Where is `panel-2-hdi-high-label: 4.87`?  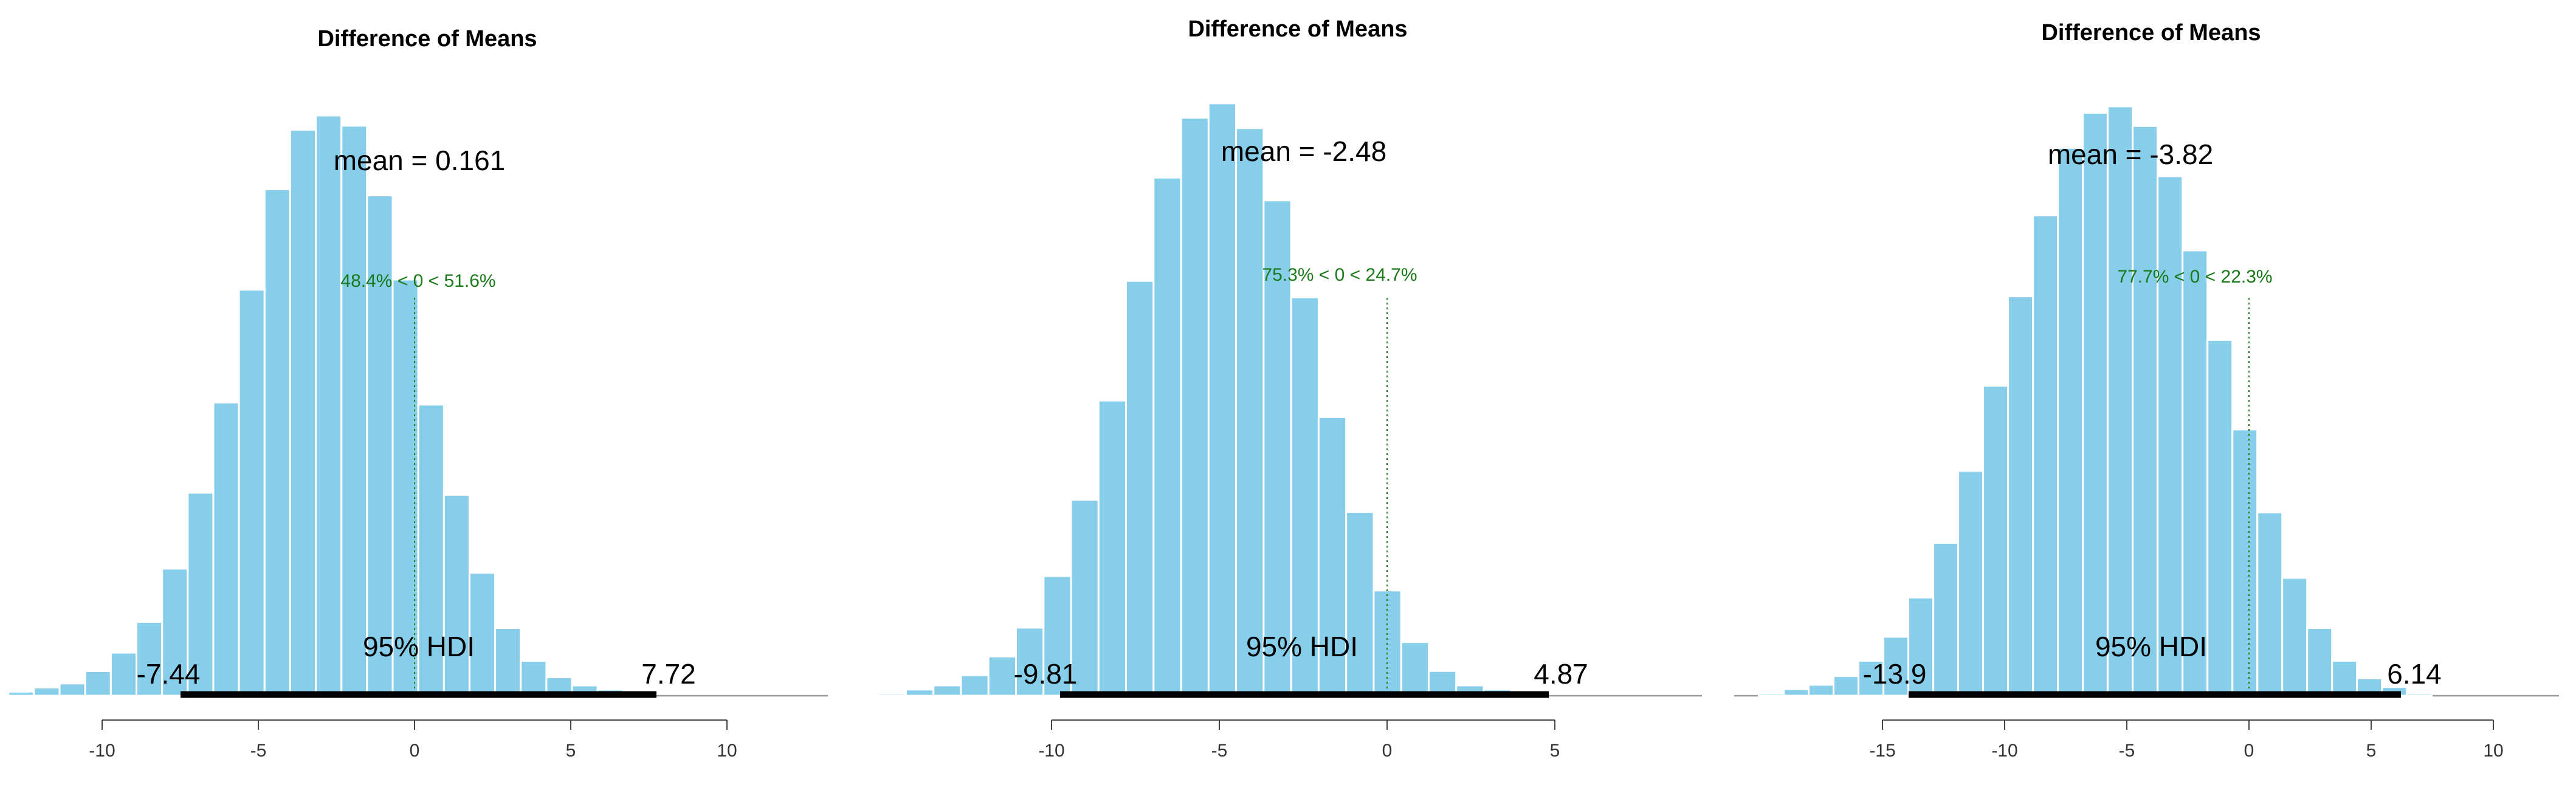
panel-2-hdi-high-label: 4.87 is located at coordinates (1561, 674).